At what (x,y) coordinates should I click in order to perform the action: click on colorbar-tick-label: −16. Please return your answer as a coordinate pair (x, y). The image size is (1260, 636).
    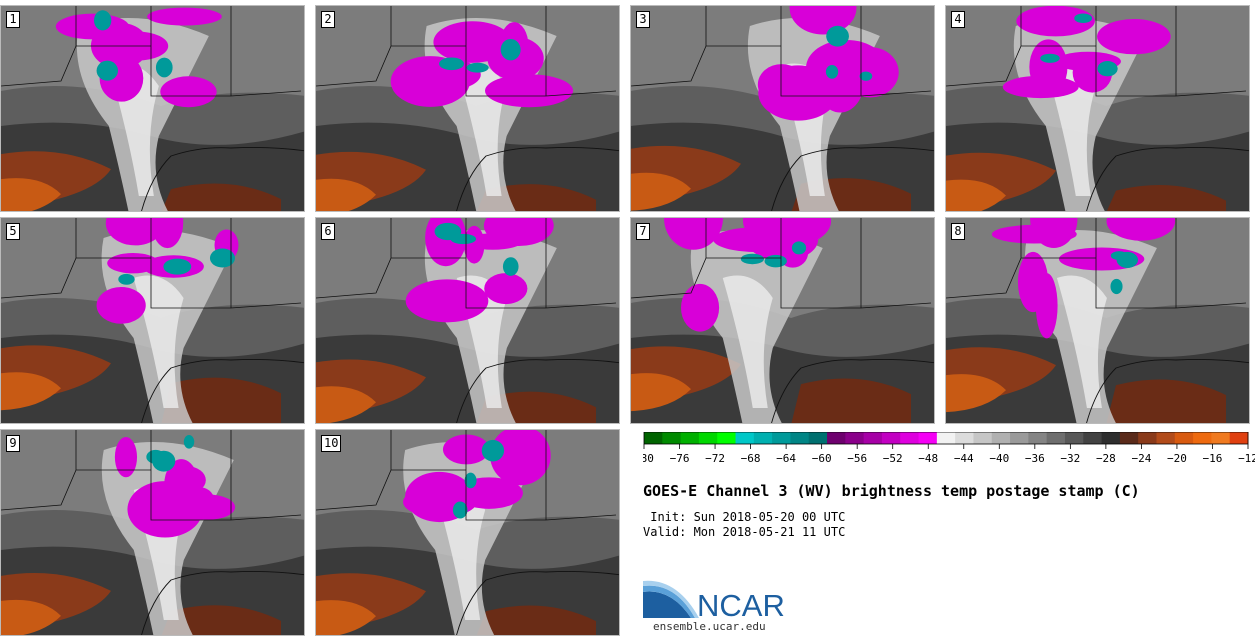
    Looking at the image, I should click on (1213, 458).